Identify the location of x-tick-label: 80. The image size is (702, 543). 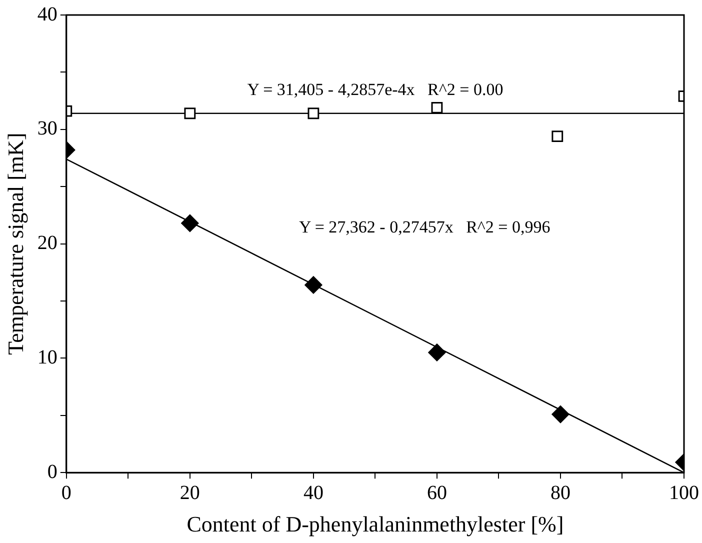
(560, 493).